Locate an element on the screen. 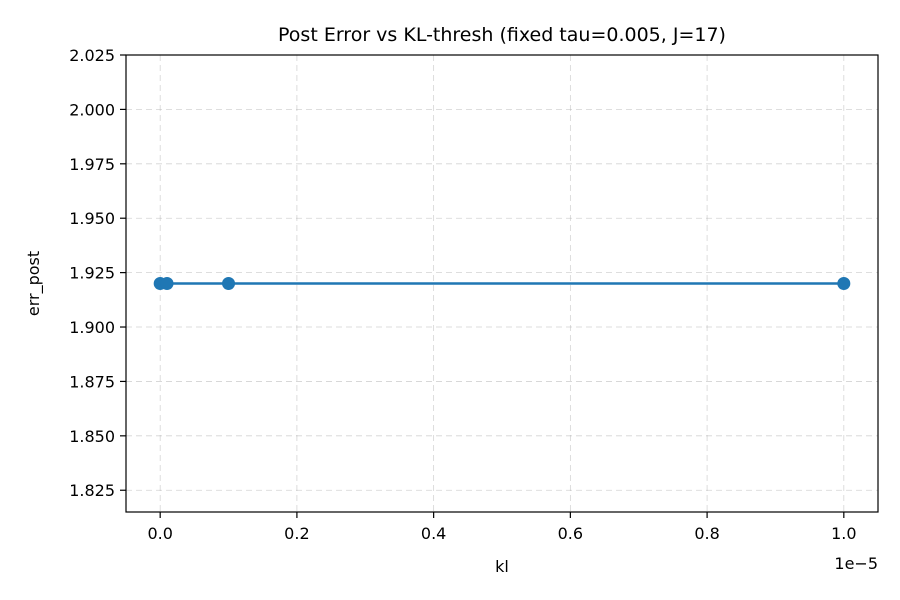  x-tick-label: 0.4 is located at coordinates (433, 533).